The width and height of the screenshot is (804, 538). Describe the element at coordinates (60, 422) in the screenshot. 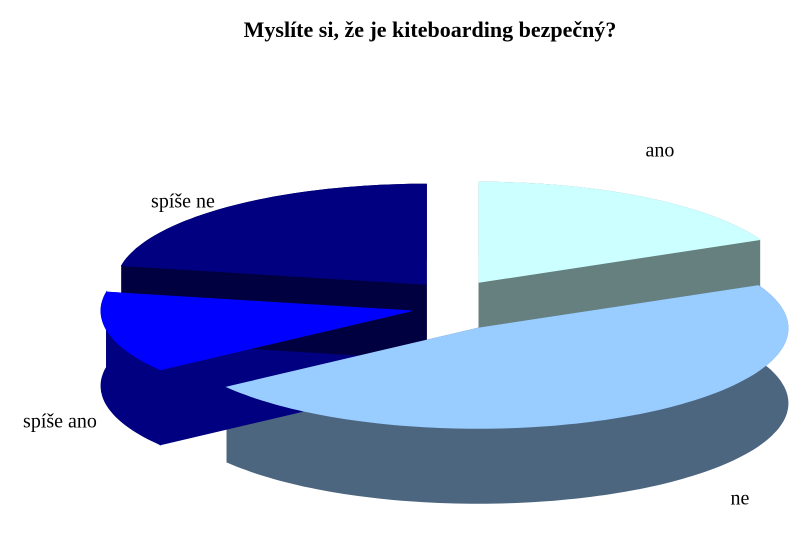

I see `slice-label: spíše ano` at that location.